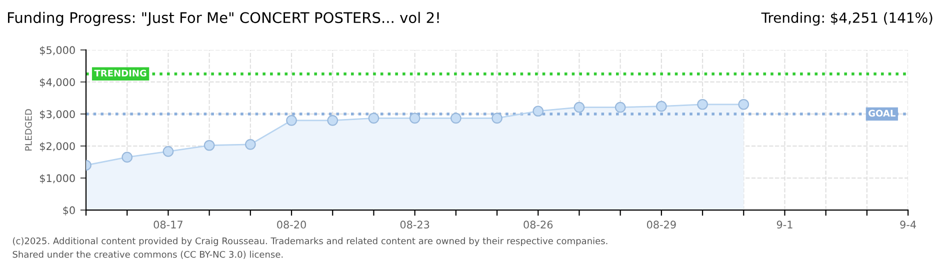  I want to click on x-tick-label: 08-23, so click(415, 224).